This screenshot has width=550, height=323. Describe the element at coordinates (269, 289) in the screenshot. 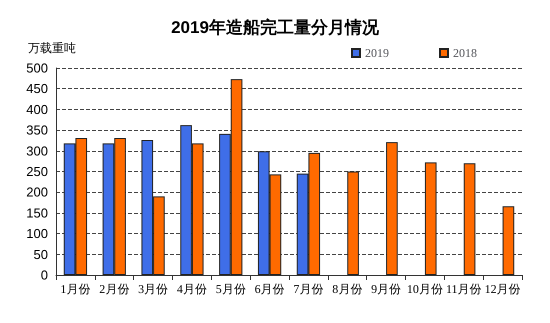

I see `x-tick-label: 6月份` at that location.